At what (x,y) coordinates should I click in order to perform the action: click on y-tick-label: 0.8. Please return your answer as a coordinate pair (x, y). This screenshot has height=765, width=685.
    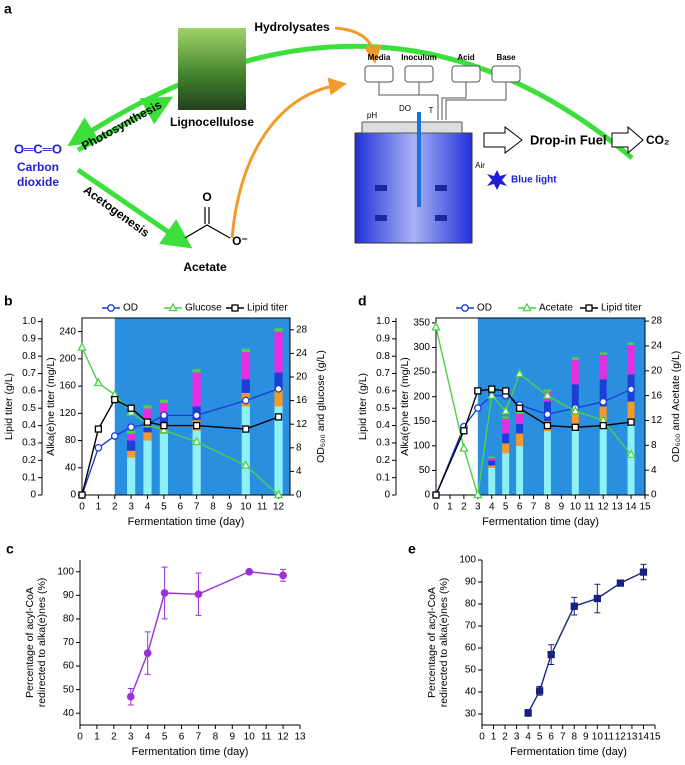
    Looking at the image, I should click on (29, 356).